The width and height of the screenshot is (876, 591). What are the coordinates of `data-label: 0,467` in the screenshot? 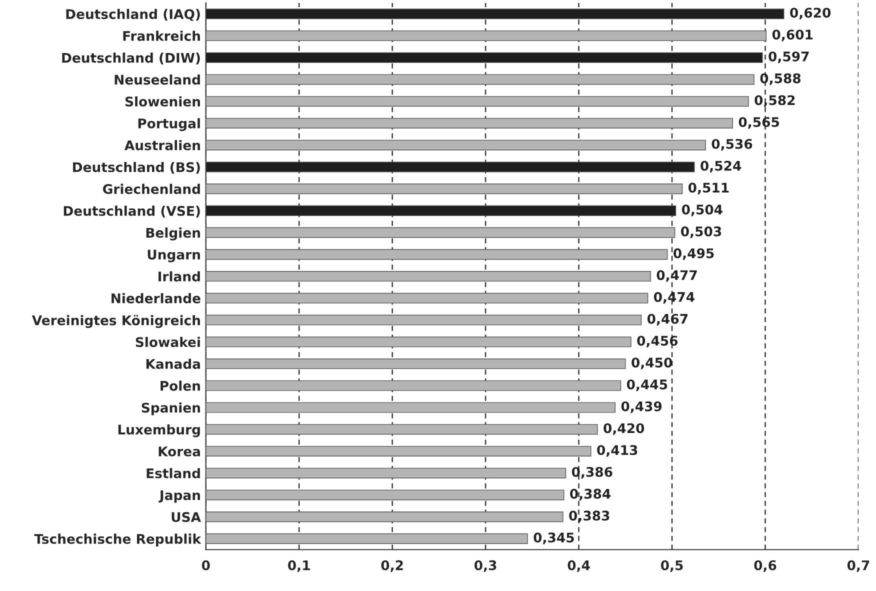 It's located at (667, 320).